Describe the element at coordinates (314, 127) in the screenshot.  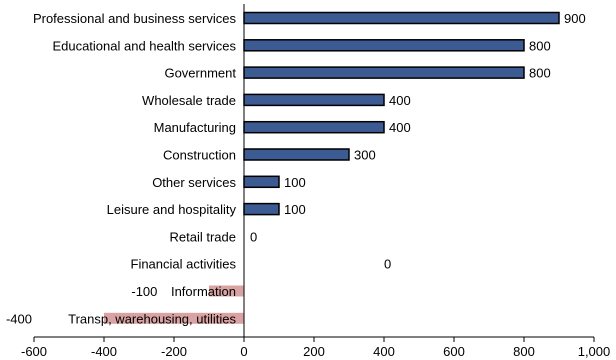
I see `bar-manufacturing` at that location.